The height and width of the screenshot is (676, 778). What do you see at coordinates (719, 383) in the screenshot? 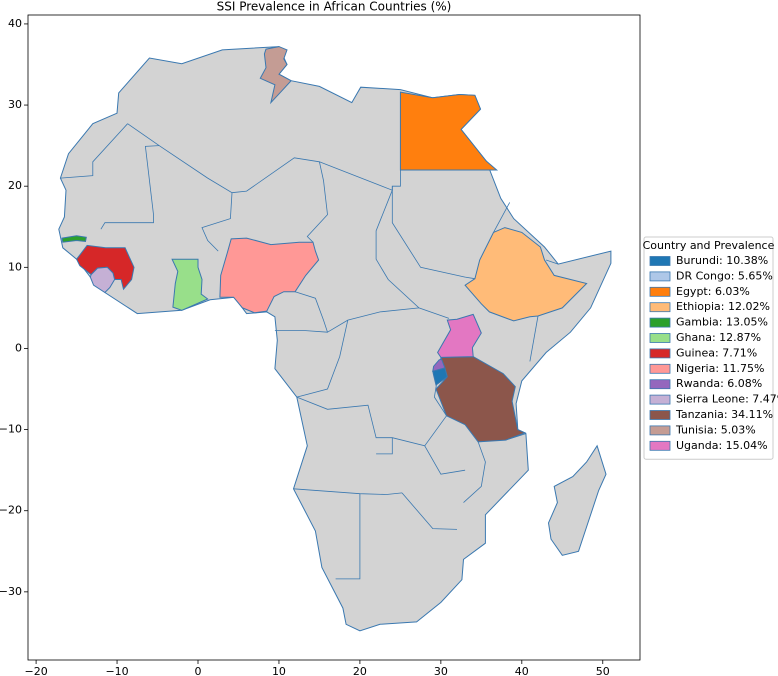
I see `legend-label: Rwanda: 6.08%` at bounding box center [719, 383].